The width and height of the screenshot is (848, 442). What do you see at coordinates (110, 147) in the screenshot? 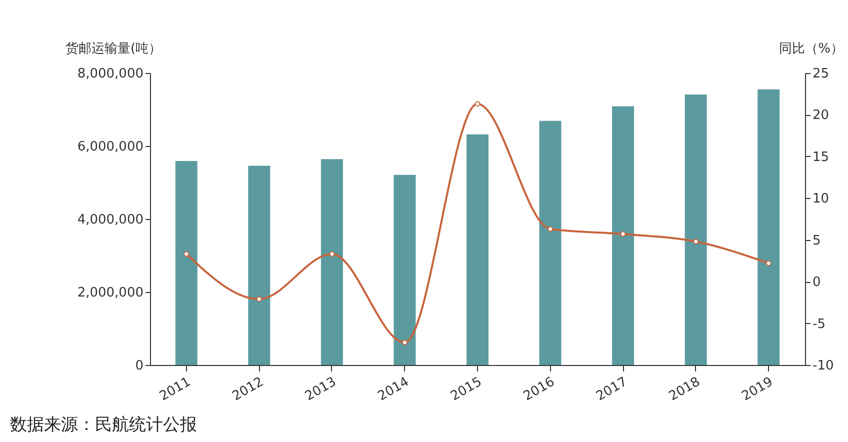
I see `y-tick-label: 6,000,000` at bounding box center [110, 147].